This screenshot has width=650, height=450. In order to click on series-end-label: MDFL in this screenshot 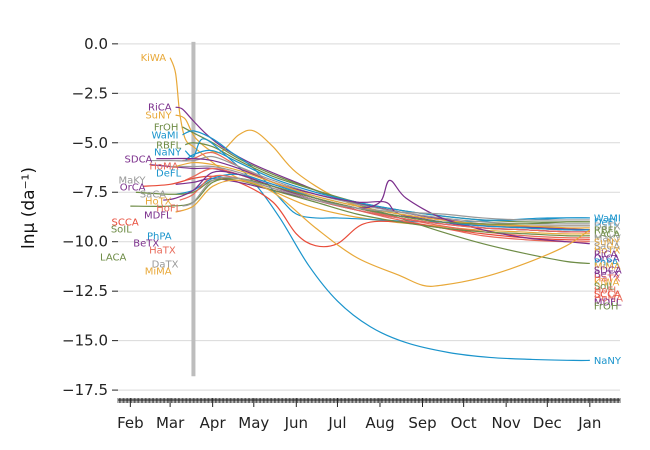, I will do `click(608, 302)`.